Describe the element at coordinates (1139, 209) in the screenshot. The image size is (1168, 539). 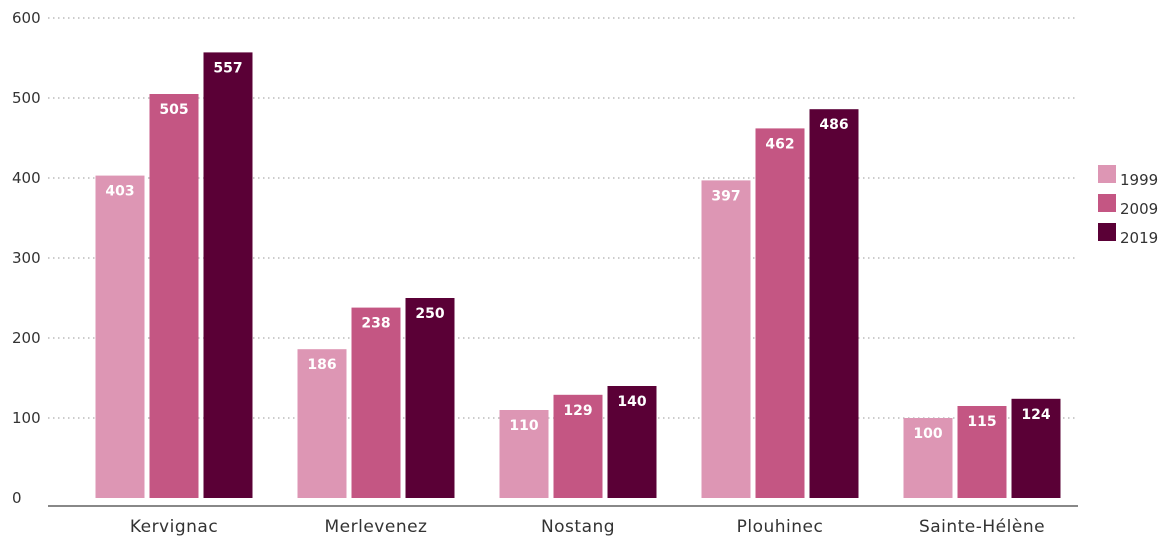
I see `legend-label: 2009` at that location.